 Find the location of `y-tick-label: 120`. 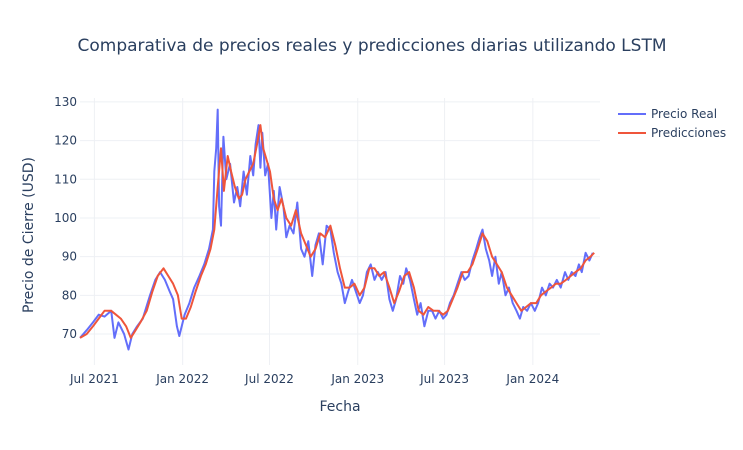

y-tick-label: 120 is located at coordinates (65, 141).